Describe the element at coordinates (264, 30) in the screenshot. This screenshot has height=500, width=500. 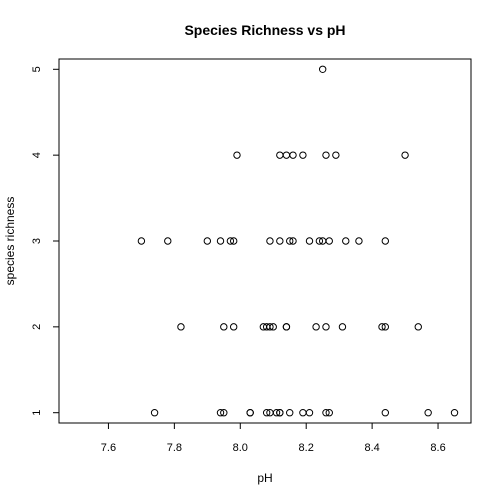
I see `chart-title: Species Richness vs pH` at that location.